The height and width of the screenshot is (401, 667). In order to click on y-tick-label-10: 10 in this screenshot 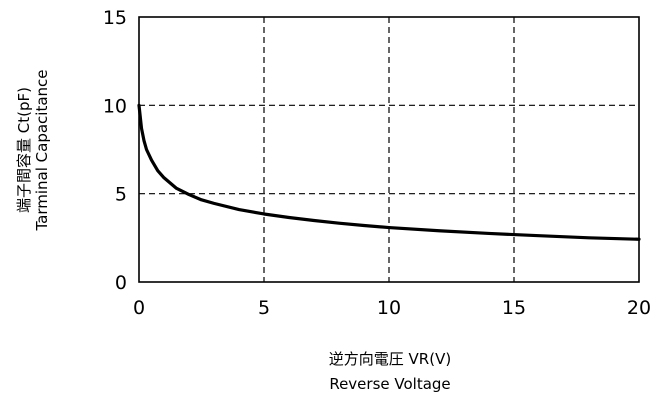, I will do `click(115, 106)`.